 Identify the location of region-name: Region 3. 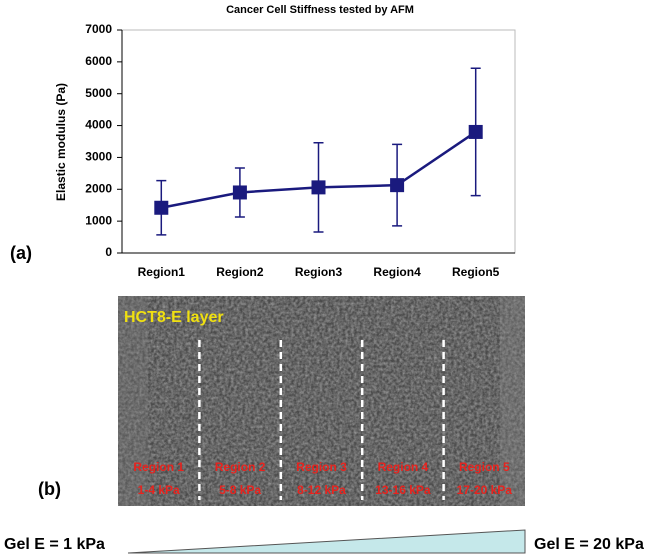
(321, 467).